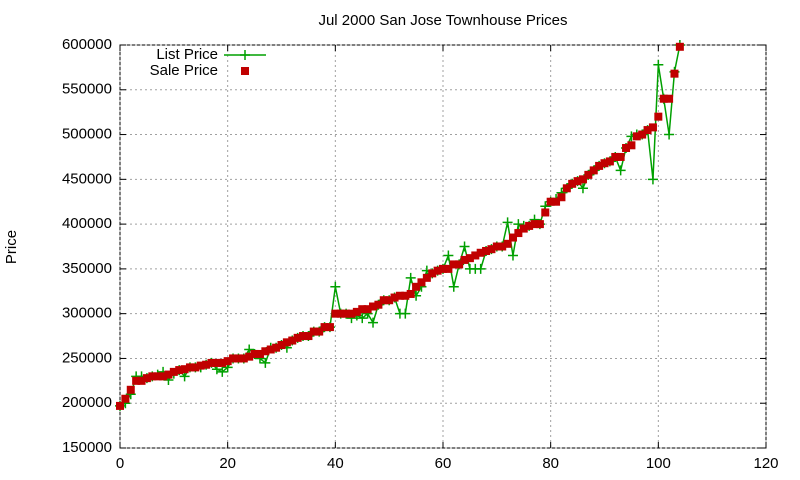  Describe the element at coordinates (765, 463) in the screenshot. I see `x-tick-label: 120` at that location.